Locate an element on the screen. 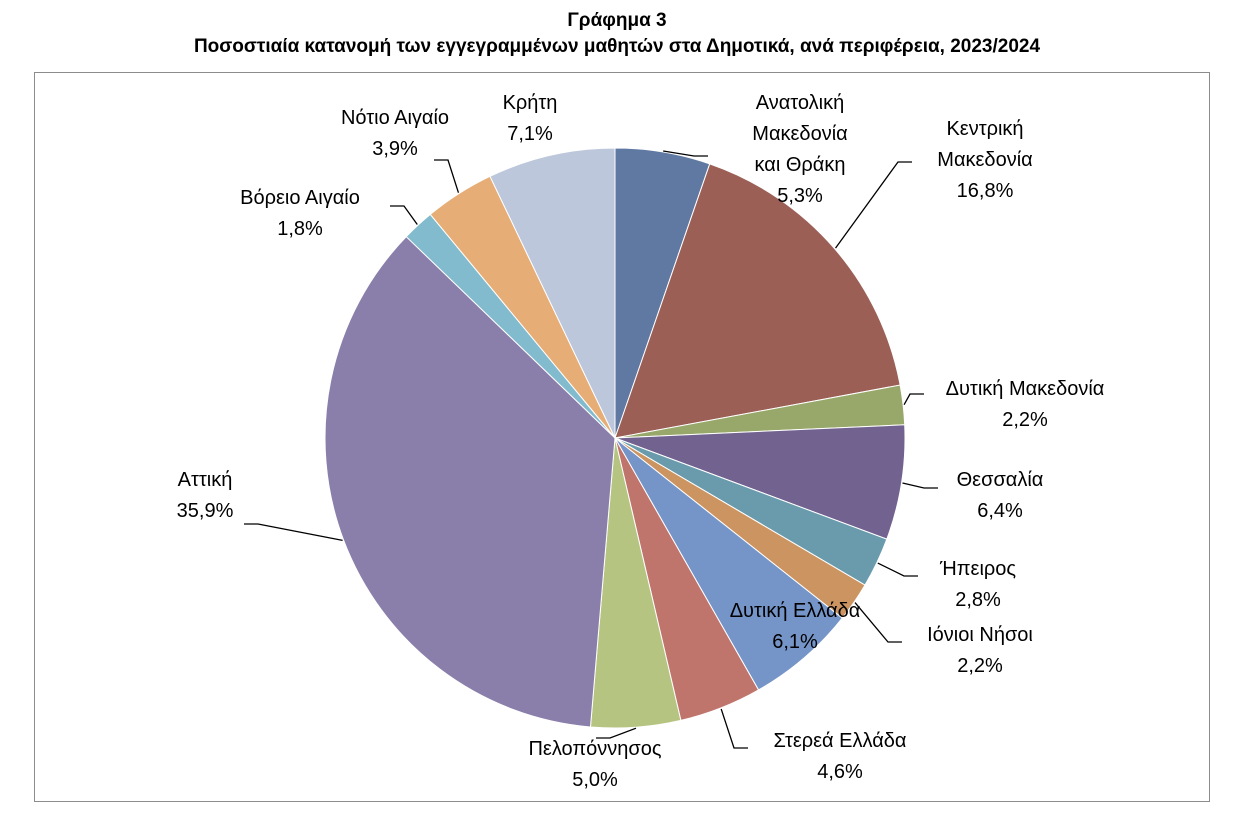 Image resolution: width=1234 pixels, height=820 pixels. chart-title: Γράφημα 3 is located at coordinates (617, 20).